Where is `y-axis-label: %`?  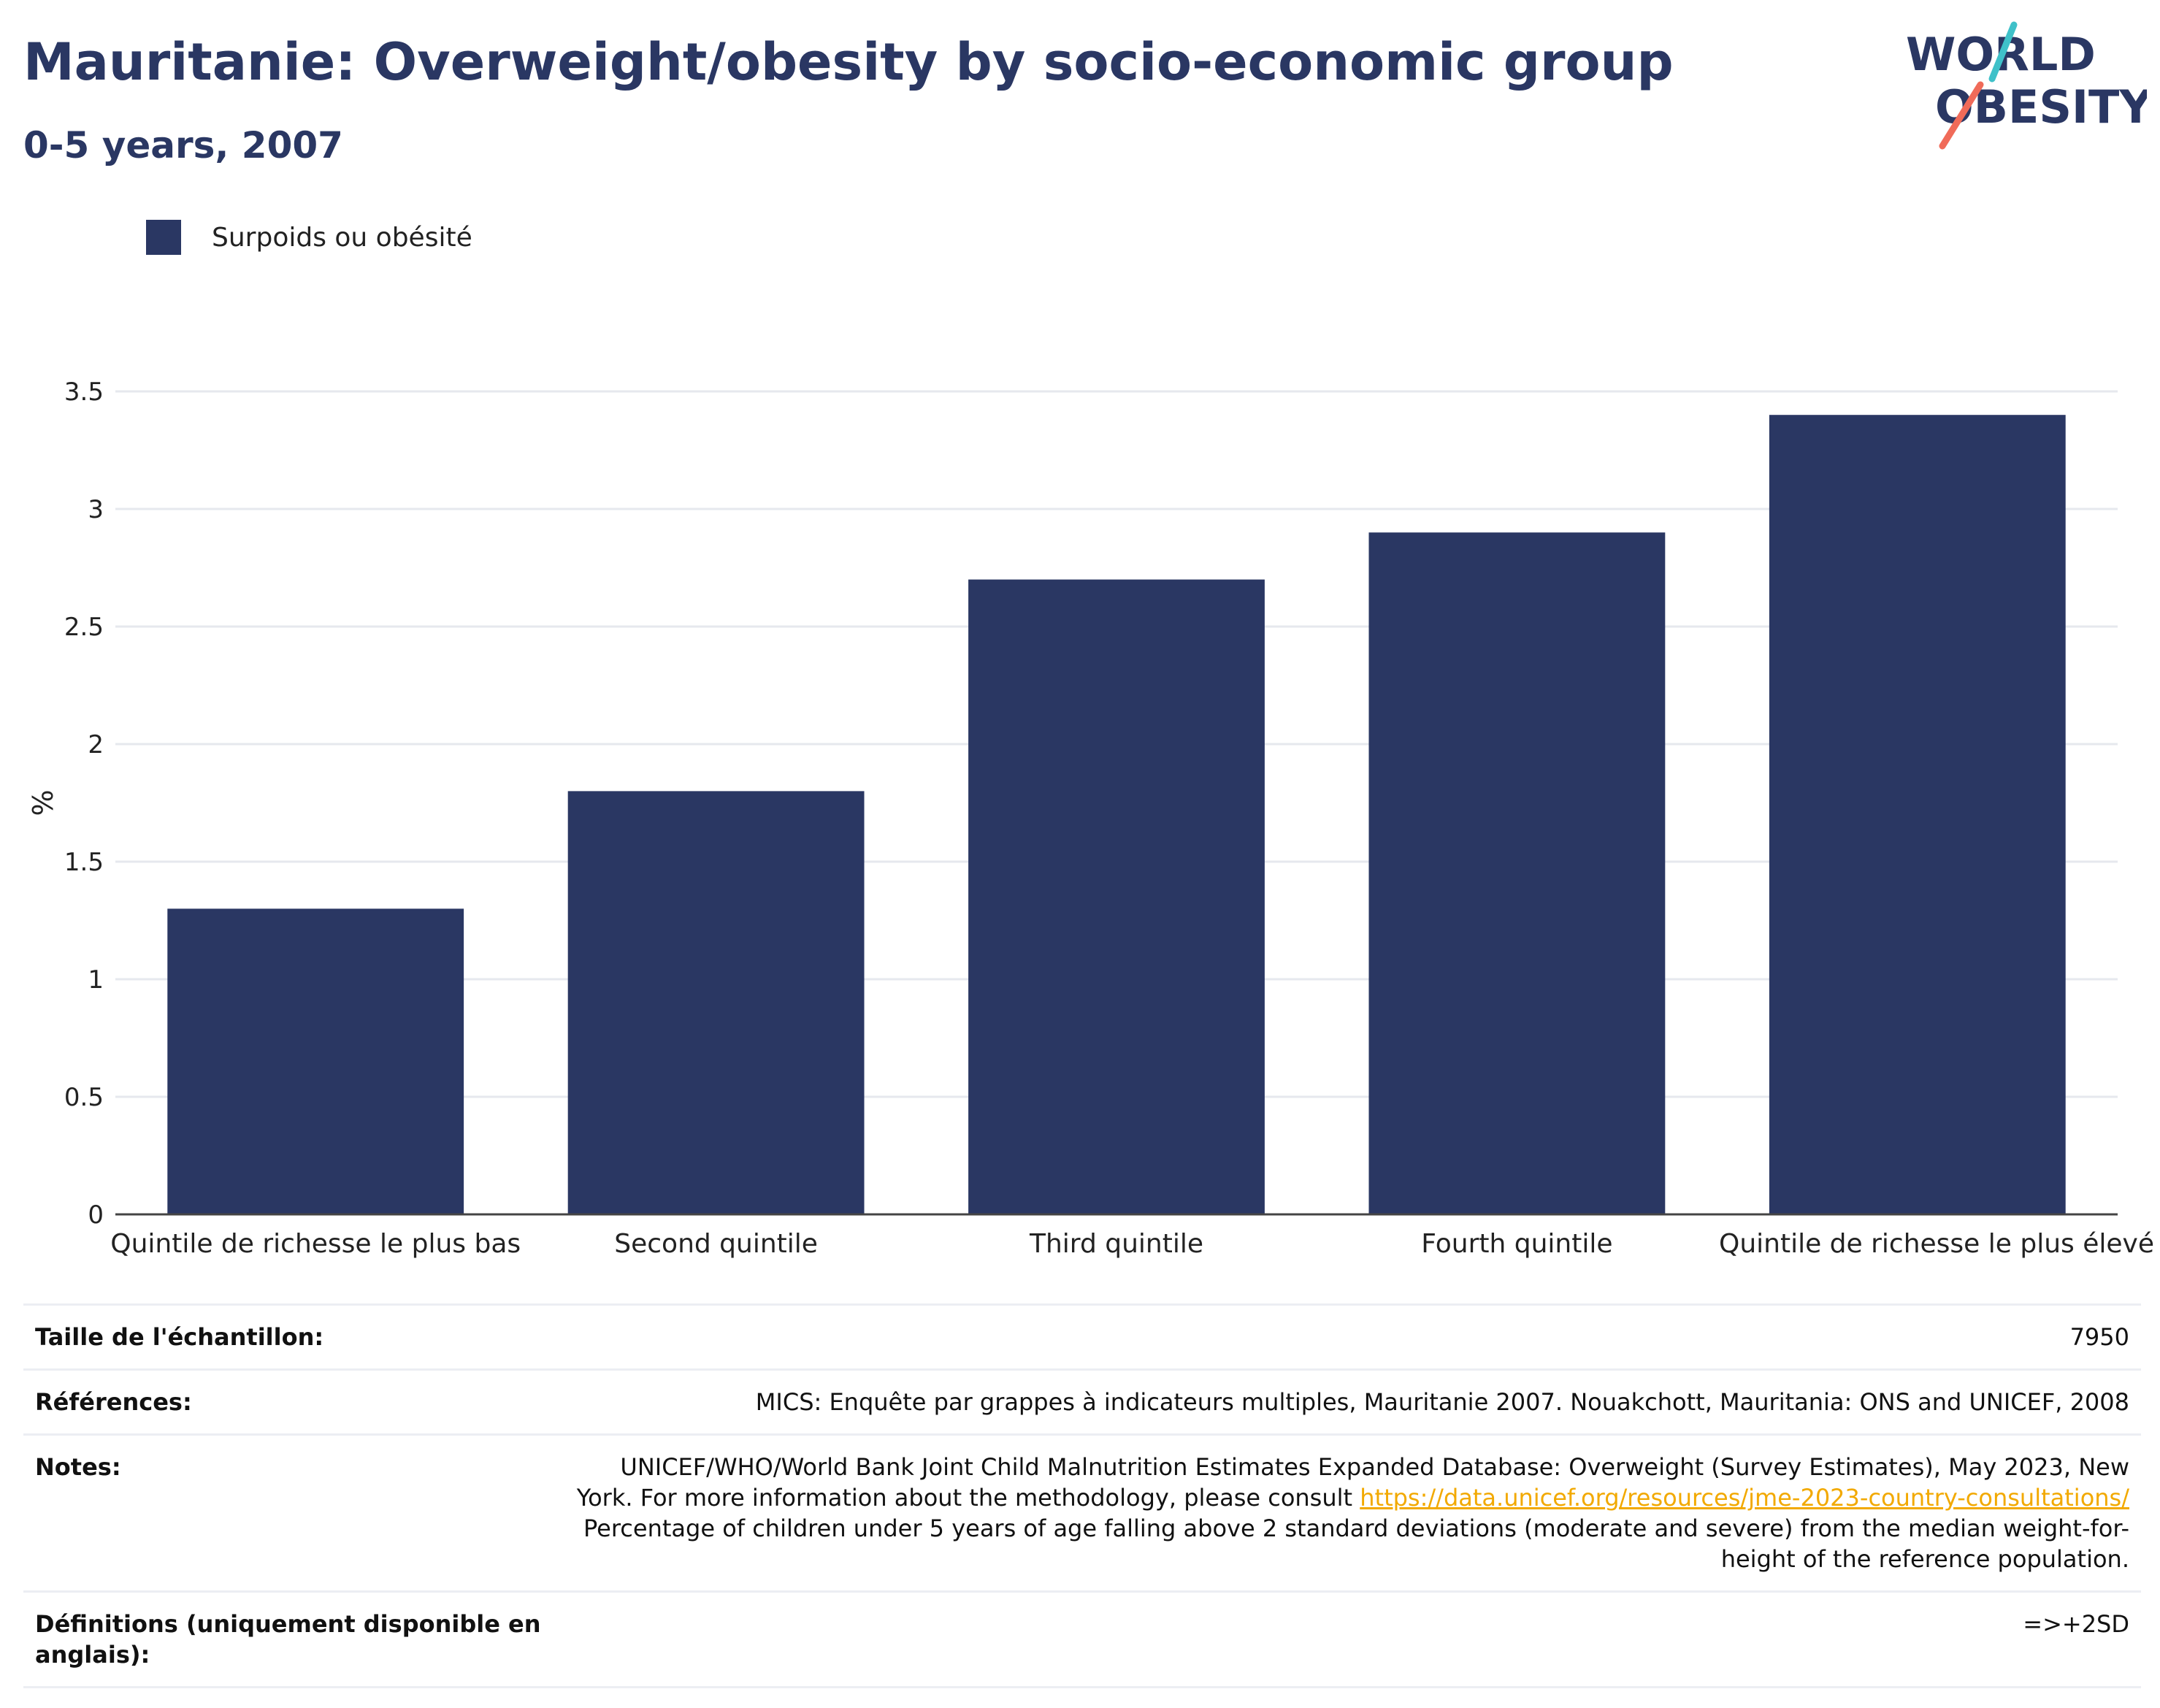
y-axis-label: % is located at coordinates (43, 802).